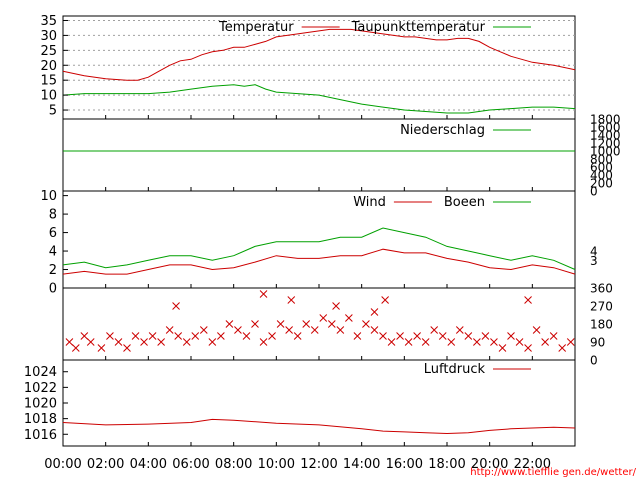 The image size is (640, 480). Describe the element at coordinates (489, 464) in the screenshot. I see `xtick-label: 20:00` at that location.